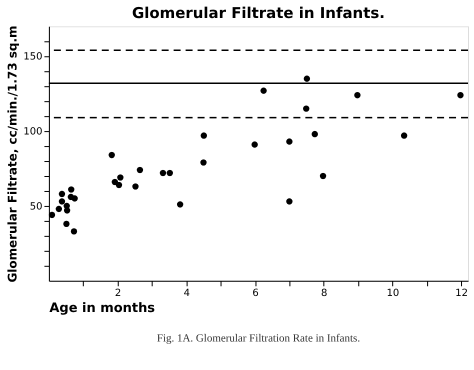  Describe the element at coordinates (102, 308) in the screenshot. I see `x-axis-title: Age in months` at that location.